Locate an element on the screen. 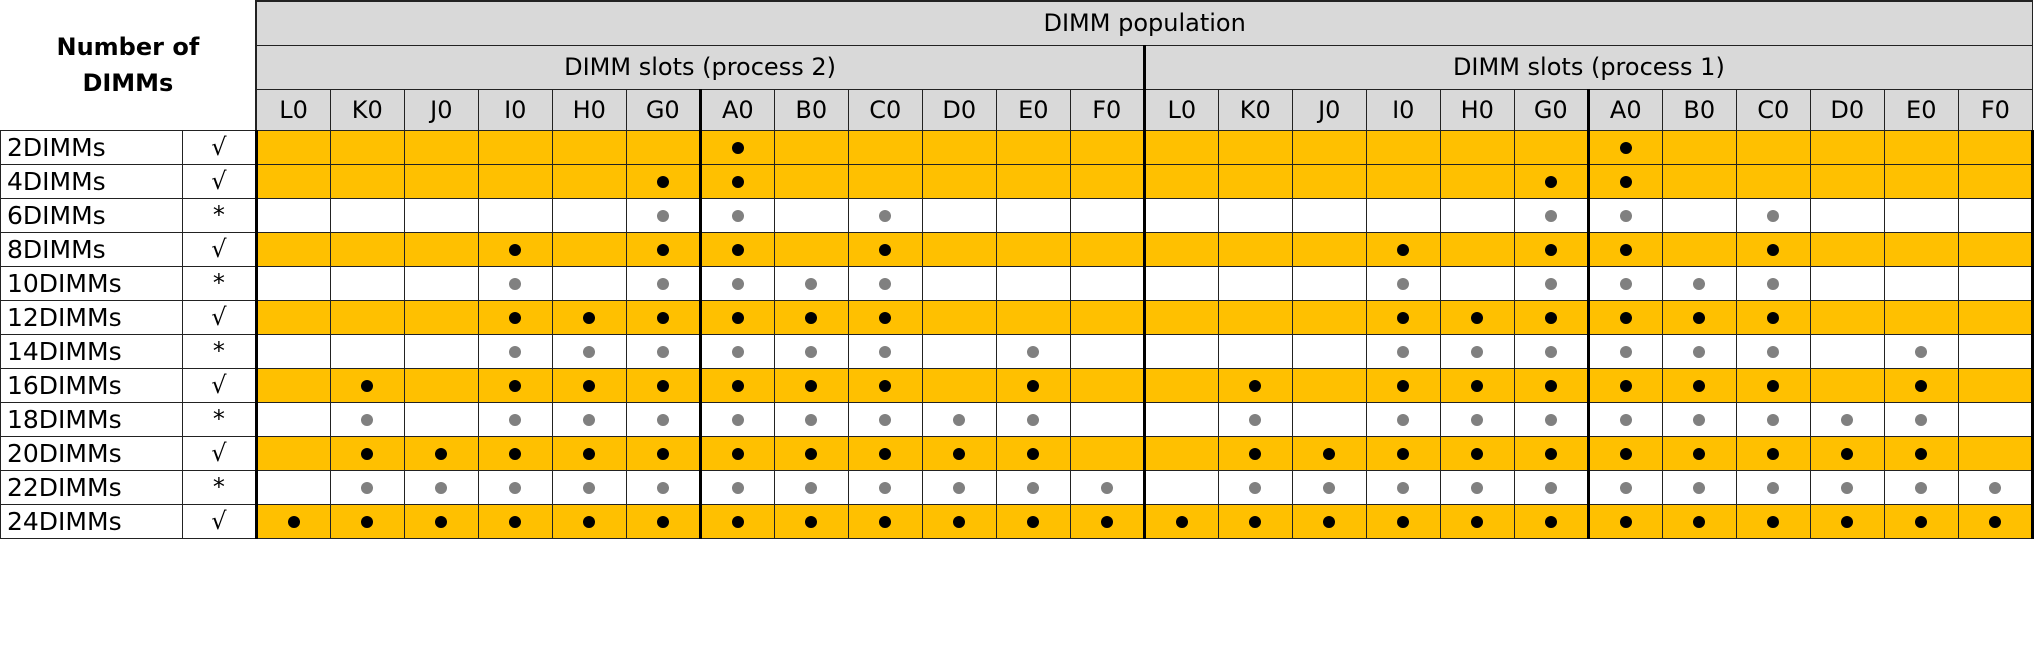  slot-header-h0-p2: H0 is located at coordinates (589, 109).